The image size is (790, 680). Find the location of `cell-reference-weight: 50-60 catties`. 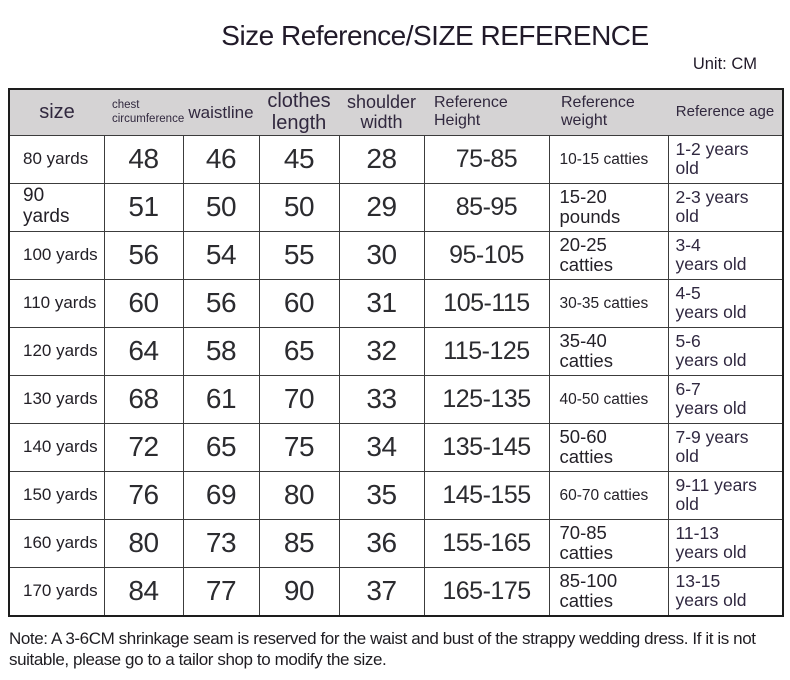

cell-reference-weight: 50-60 catties is located at coordinates (608, 447).